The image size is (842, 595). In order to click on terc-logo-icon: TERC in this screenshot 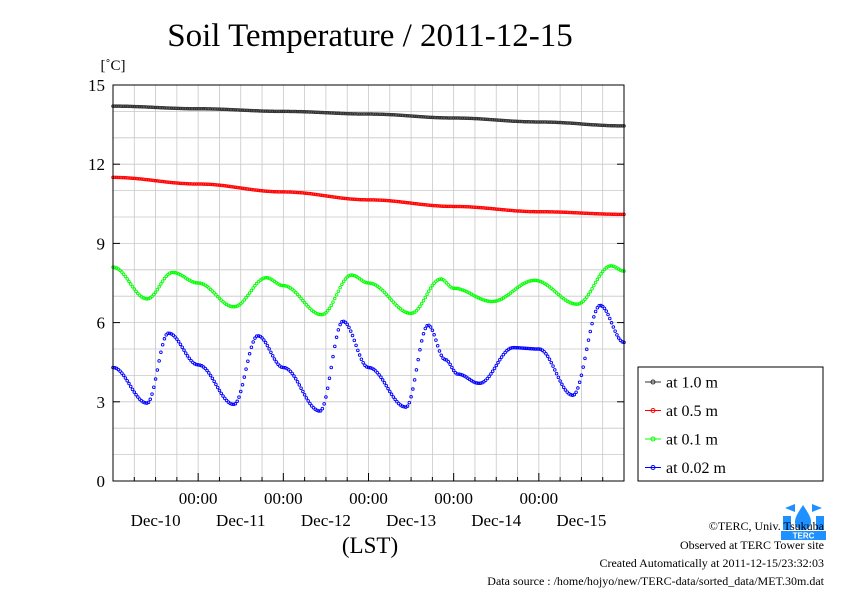, I will do `click(803, 521)`.